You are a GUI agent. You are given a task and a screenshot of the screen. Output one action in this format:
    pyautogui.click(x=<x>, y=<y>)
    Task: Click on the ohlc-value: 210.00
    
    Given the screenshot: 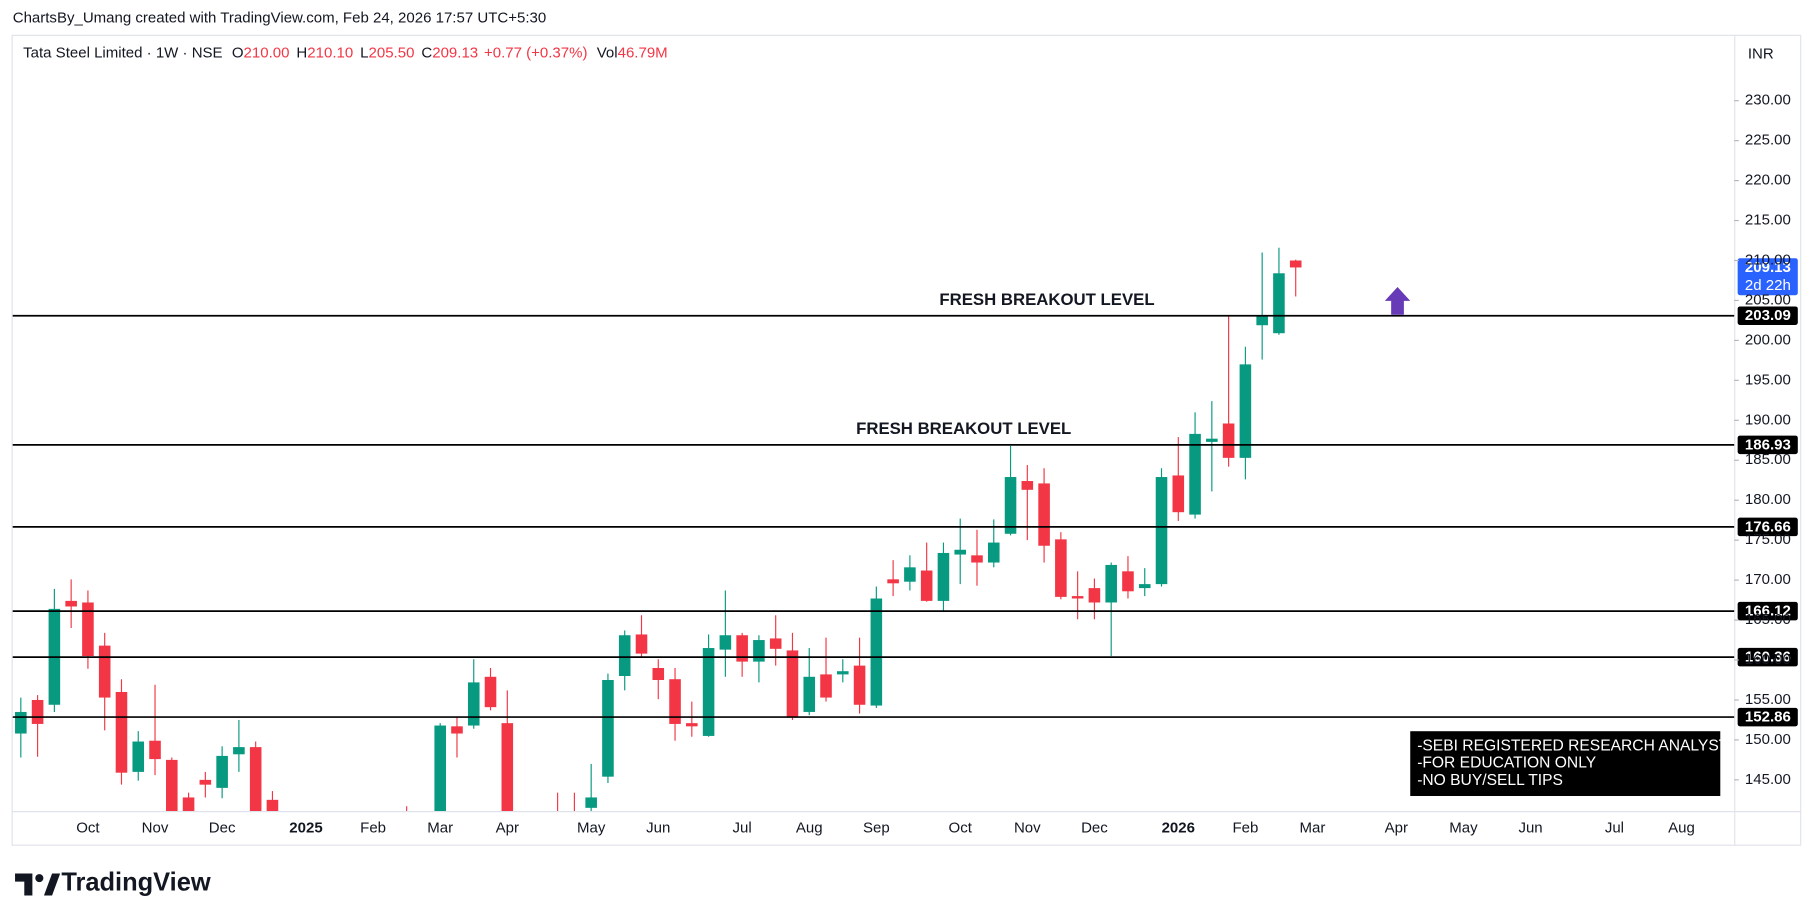 What is the action you would take?
    pyautogui.click(x=267, y=52)
    